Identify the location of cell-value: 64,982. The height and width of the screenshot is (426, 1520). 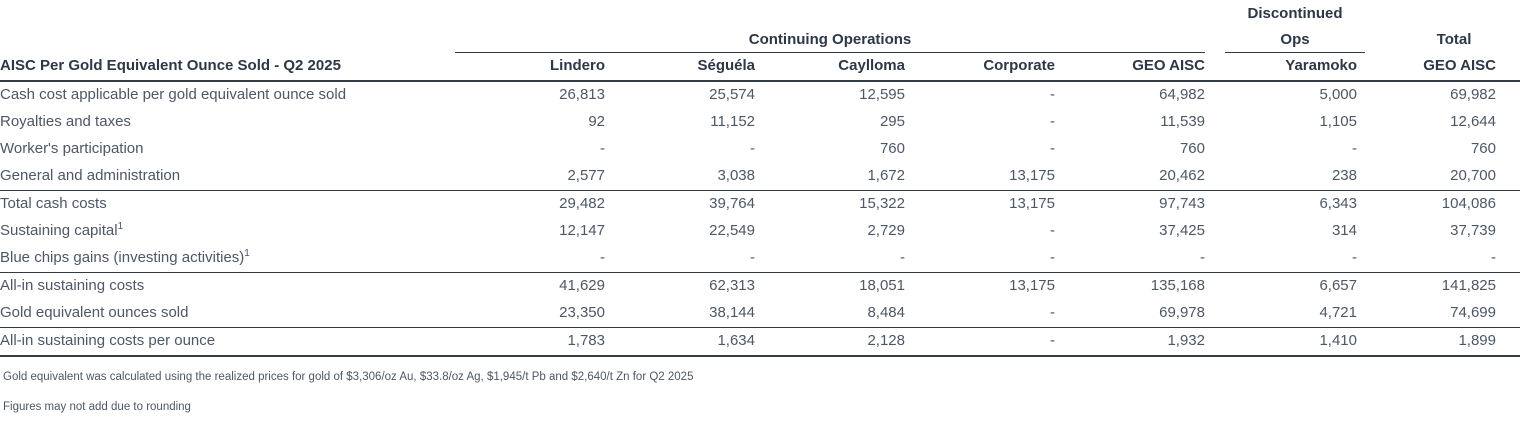
(1182, 95).